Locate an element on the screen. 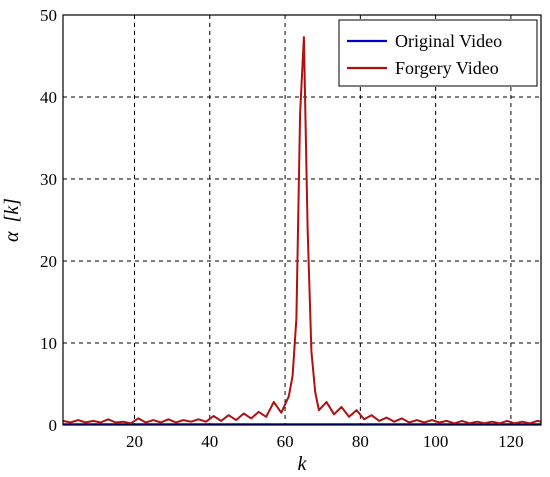 This screenshot has width=550, height=477. y-tick-label: 50 is located at coordinates (48, 15).